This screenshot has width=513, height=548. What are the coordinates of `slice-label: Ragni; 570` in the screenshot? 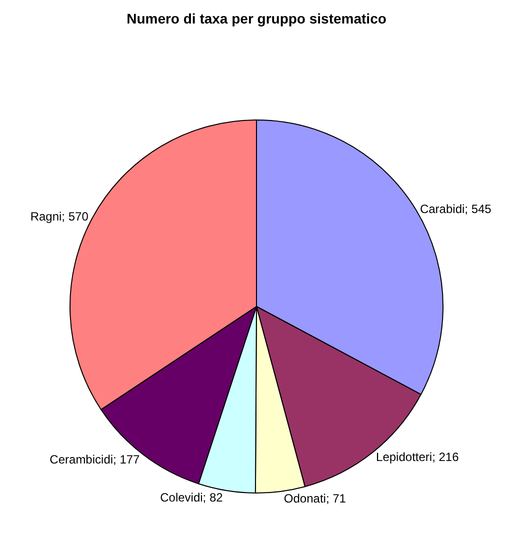 It's located at (59, 217).